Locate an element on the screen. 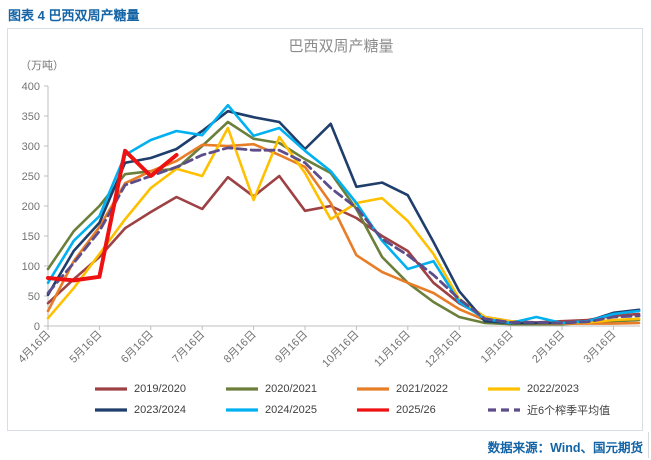  legend-label: 2020/2021 is located at coordinates (291, 389).